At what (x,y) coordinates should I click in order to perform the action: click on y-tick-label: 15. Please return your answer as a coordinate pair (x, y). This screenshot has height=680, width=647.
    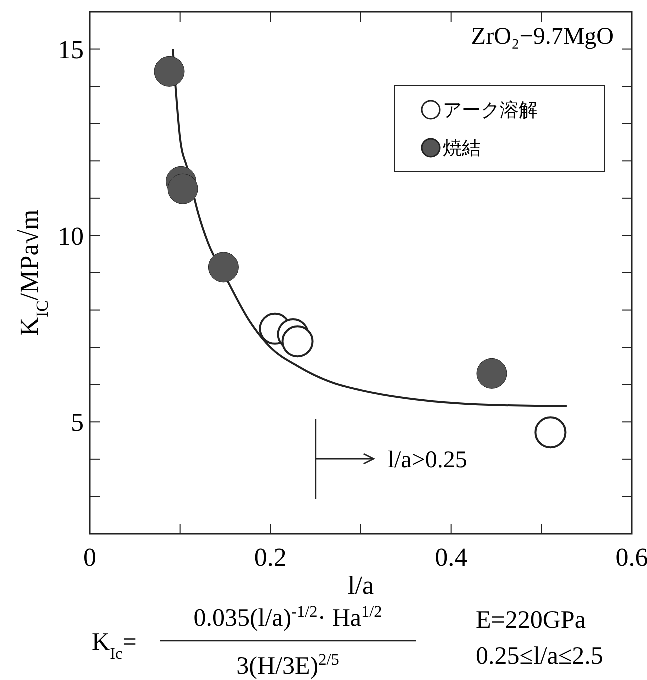
    Looking at the image, I should click on (71, 49).